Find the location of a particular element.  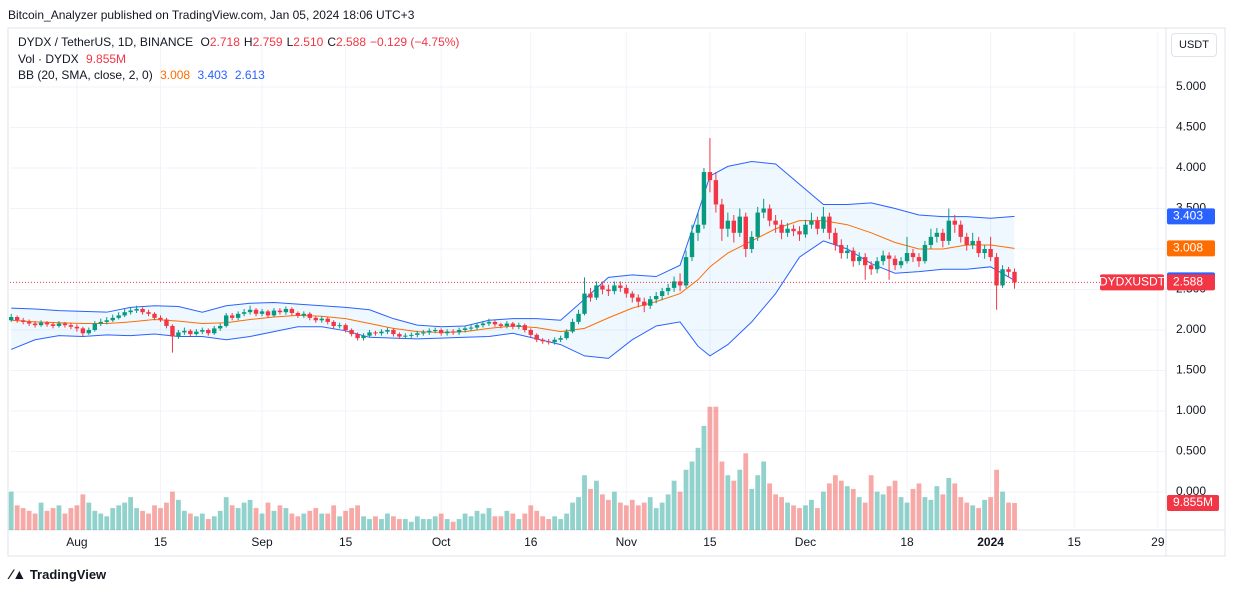

volume-name: Vol · DYDX is located at coordinates (48, 59).